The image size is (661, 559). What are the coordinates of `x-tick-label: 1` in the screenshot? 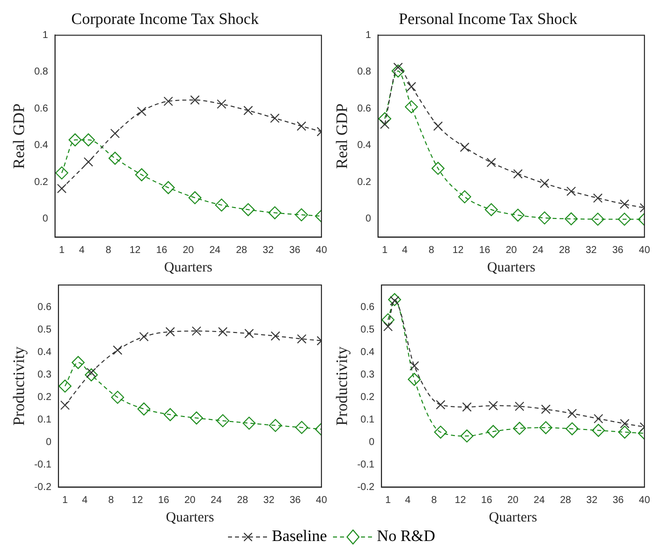 It's located at (61, 250).